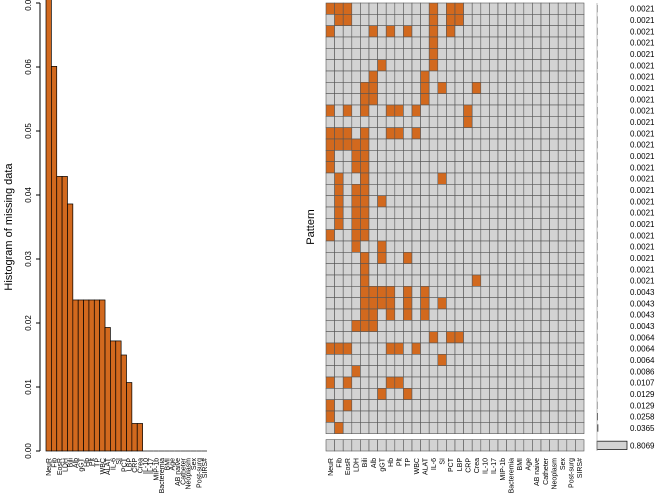  What do you see at coordinates (123, 403) in the screenshot?
I see `histogram-bar` at bounding box center [123, 403].